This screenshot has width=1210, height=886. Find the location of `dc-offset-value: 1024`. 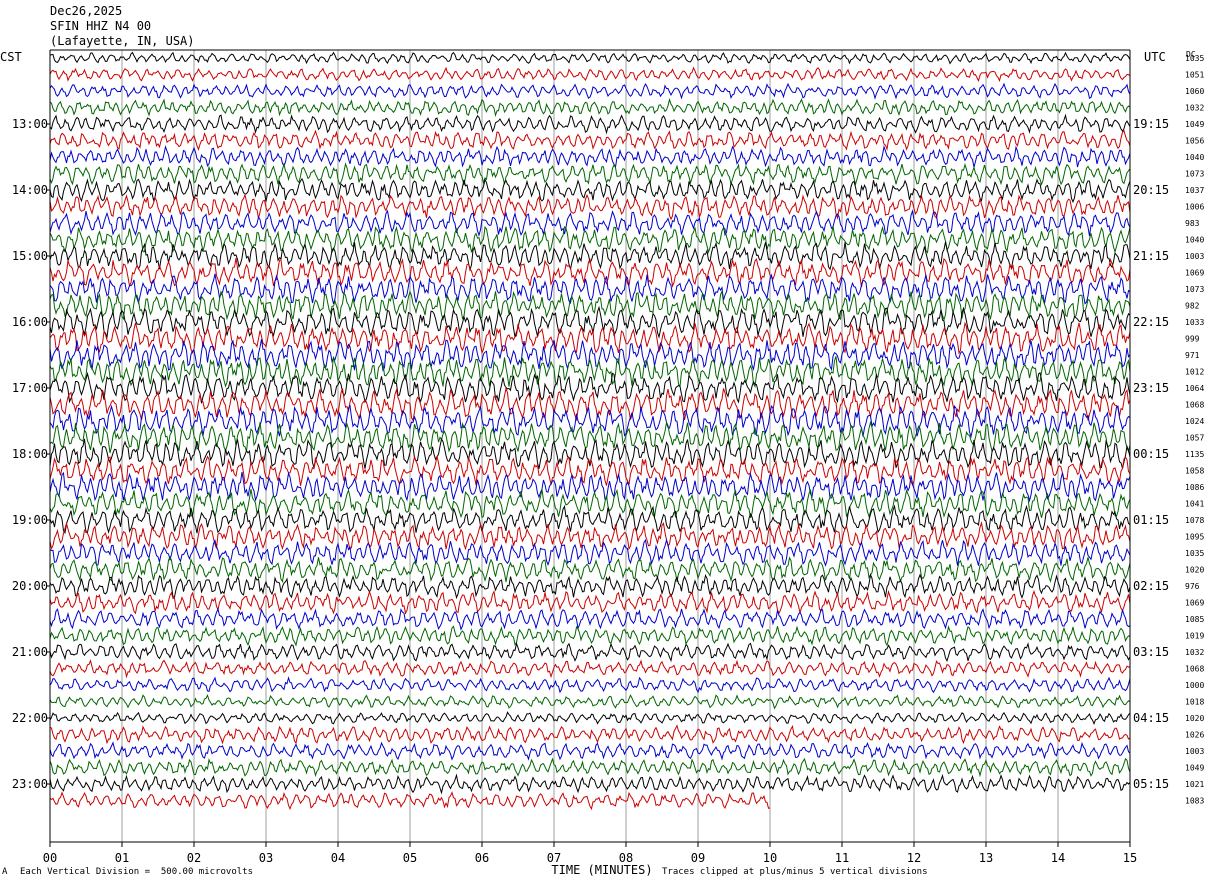

dc-offset-value: 1024 is located at coordinates (1194, 421).